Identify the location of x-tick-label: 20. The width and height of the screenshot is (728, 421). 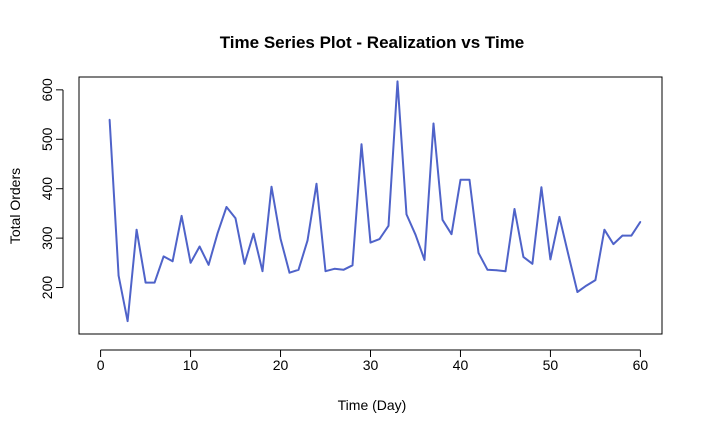
(281, 365).